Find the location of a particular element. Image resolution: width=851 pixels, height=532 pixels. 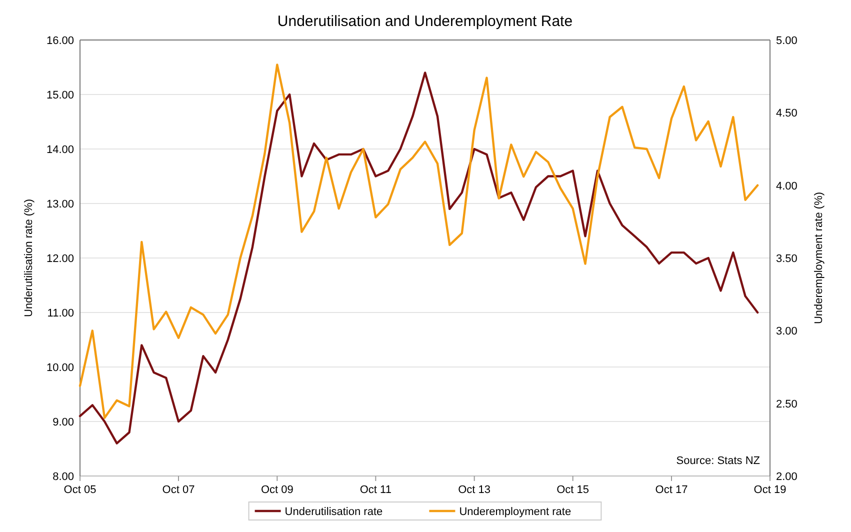

y2-tick-label: 3.00 is located at coordinates (787, 332).